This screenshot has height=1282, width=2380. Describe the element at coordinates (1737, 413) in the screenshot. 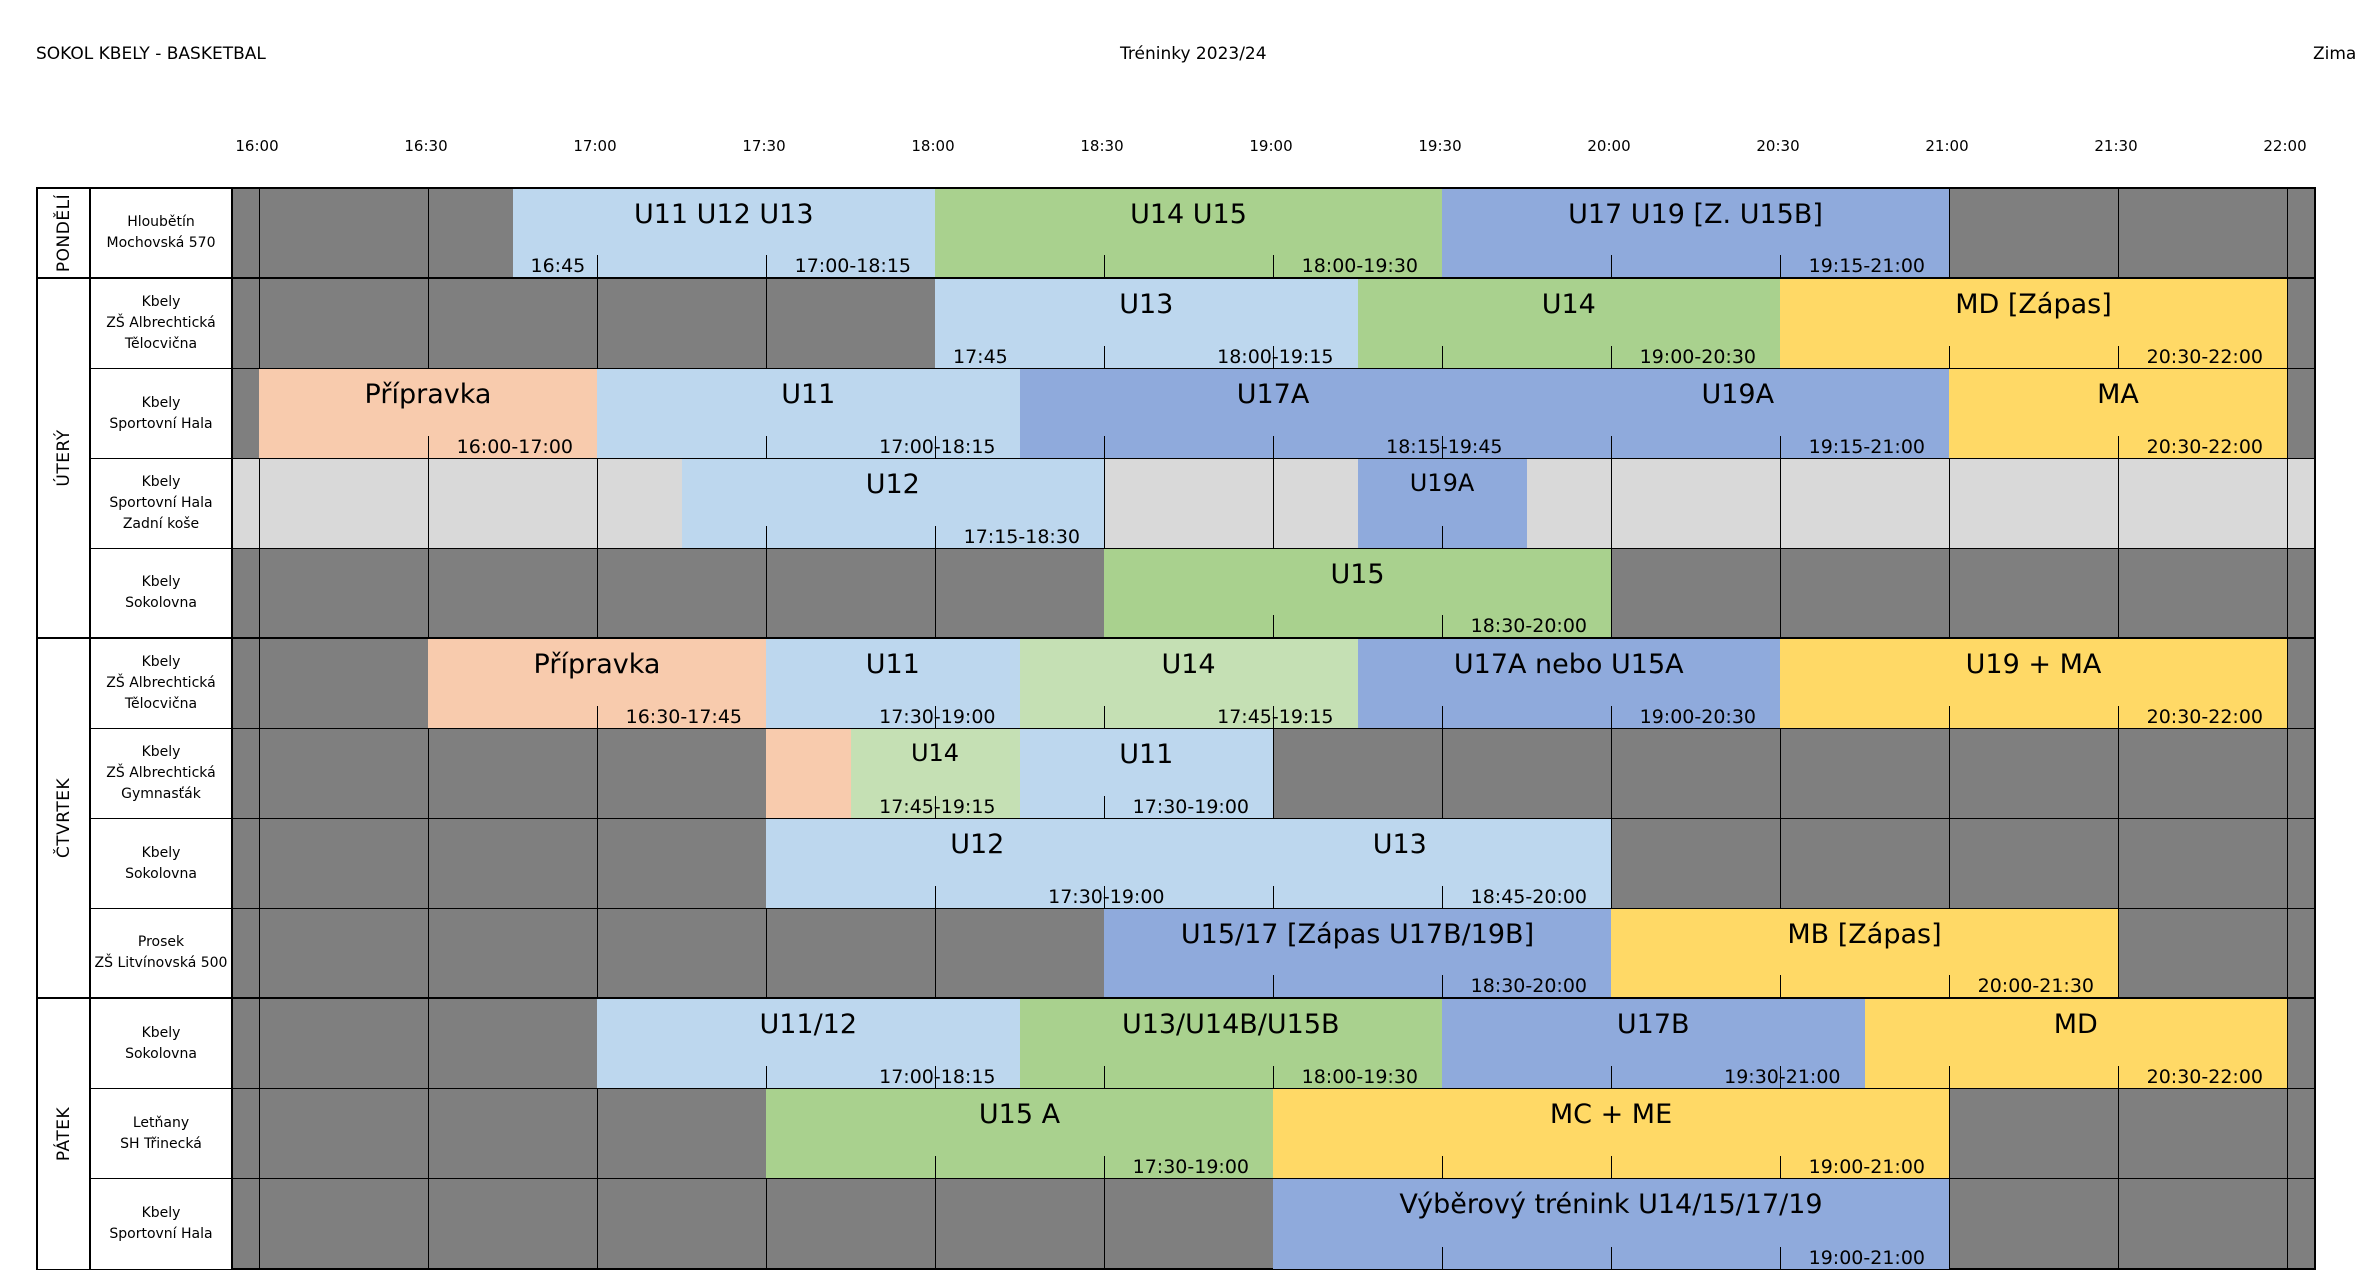

I see `training-block: U19A 19:15-21:00` at that location.